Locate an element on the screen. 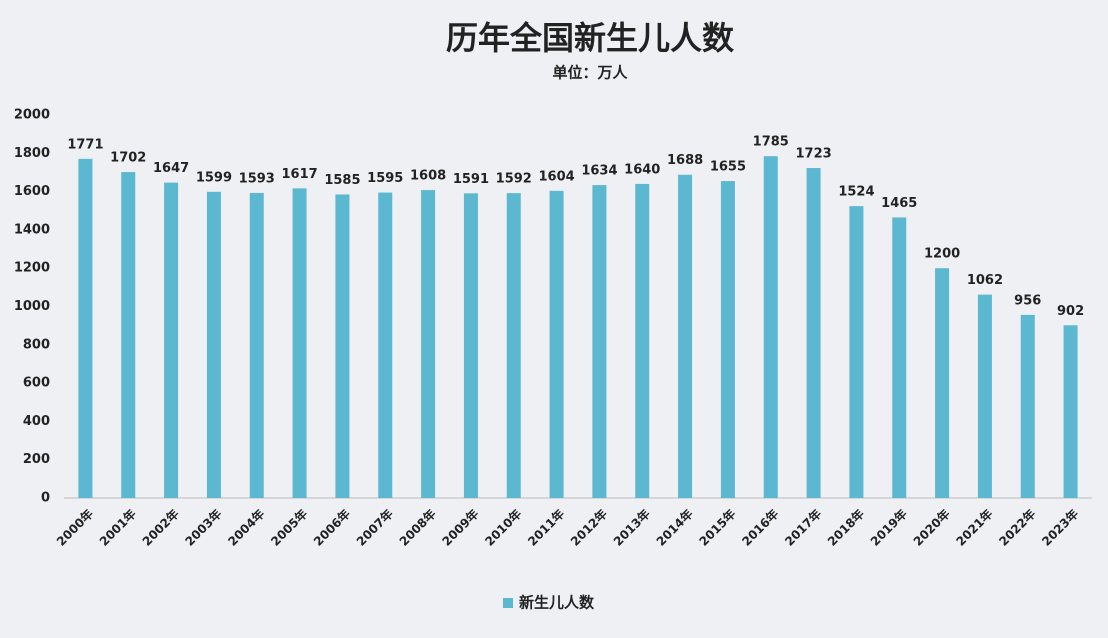  data-label: 902 is located at coordinates (1070, 311).